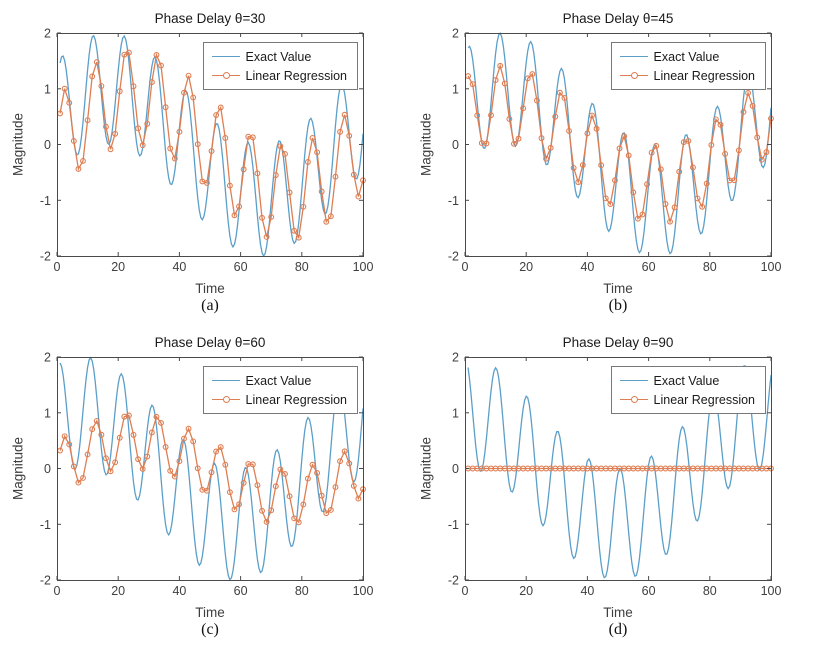 This screenshot has width=815, height=649. What do you see at coordinates (687, 399) in the screenshot?
I see `legend-entry-regression: Linear Regression` at bounding box center [687, 399].